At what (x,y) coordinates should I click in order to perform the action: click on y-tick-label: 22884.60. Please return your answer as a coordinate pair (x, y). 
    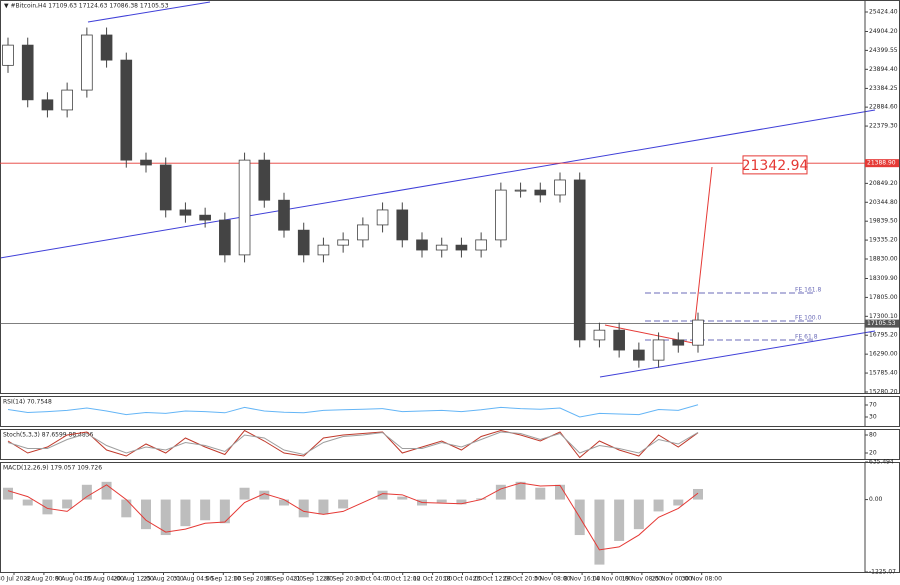
    Looking at the image, I should click on (883, 107).